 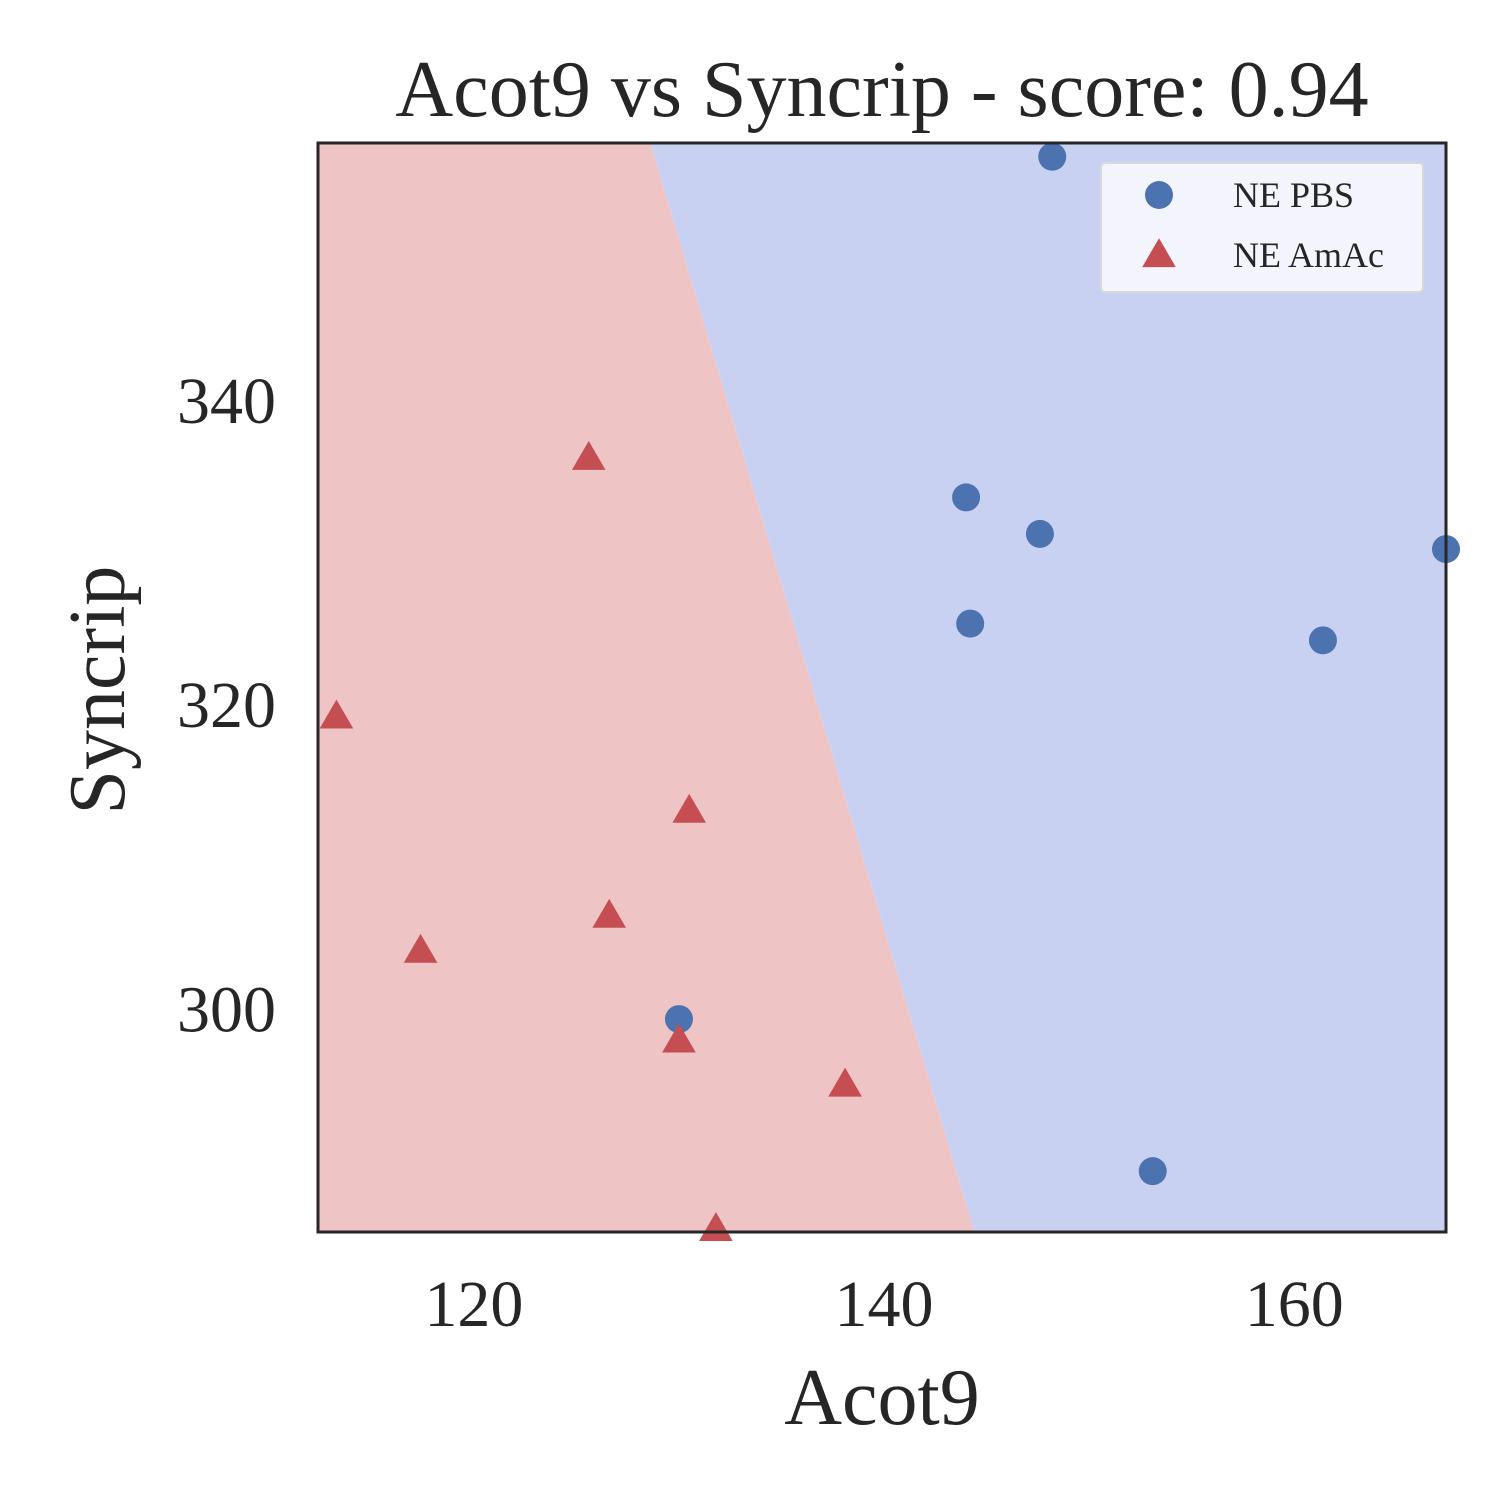 What do you see at coordinates (1308, 255) in the screenshot?
I see `legend-label-ne-amac: NE AmAc` at bounding box center [1308, 255].